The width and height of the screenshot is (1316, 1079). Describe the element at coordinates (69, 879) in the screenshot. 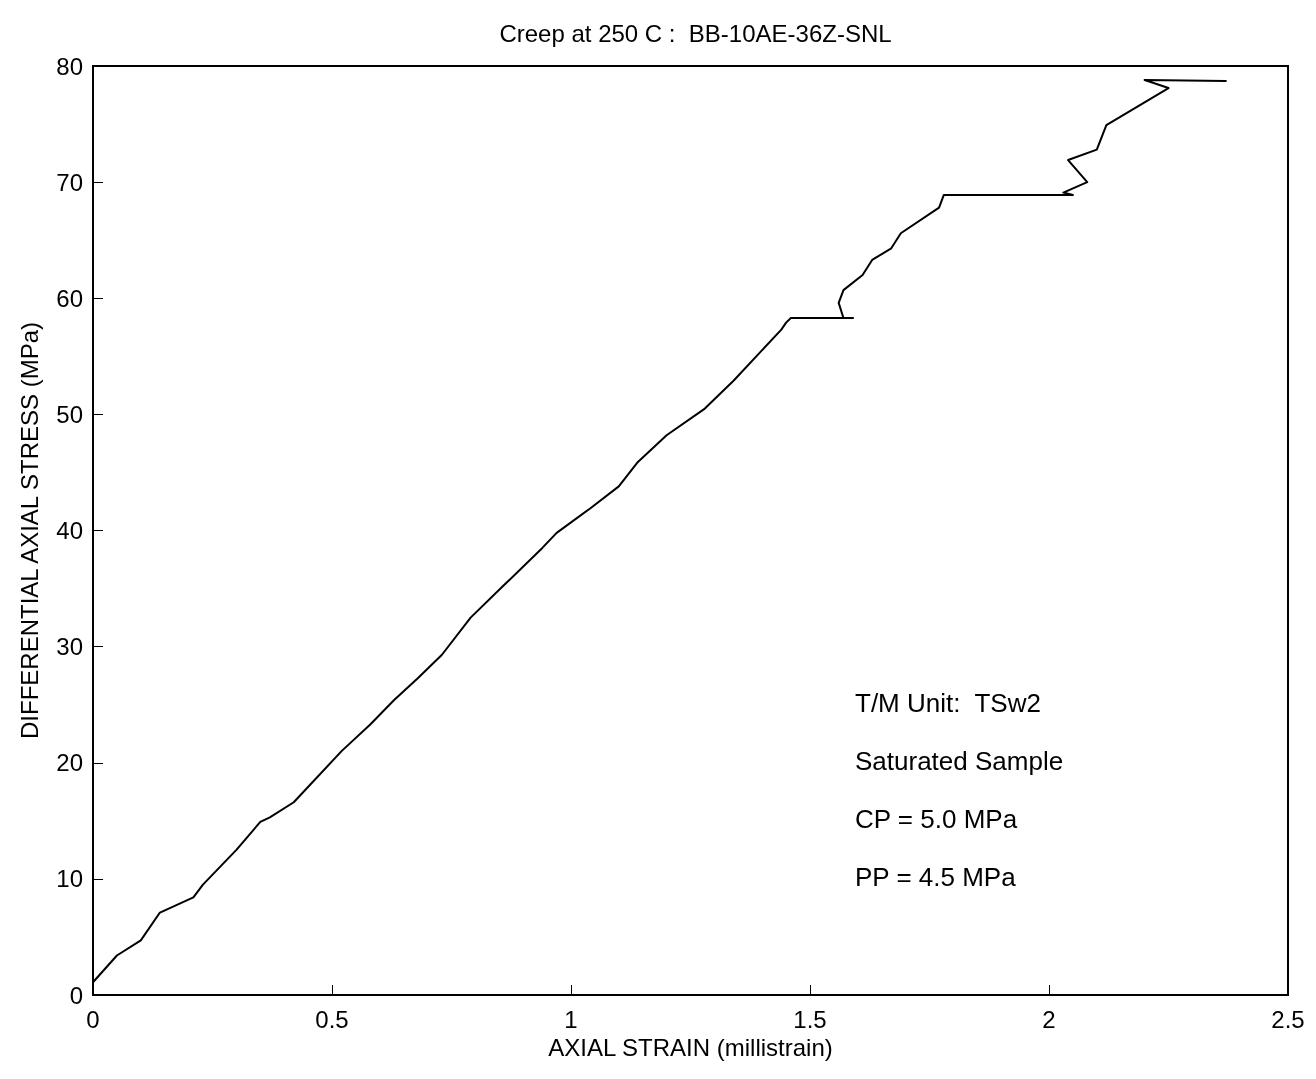

I see `y-tick-label: 10` at that location.